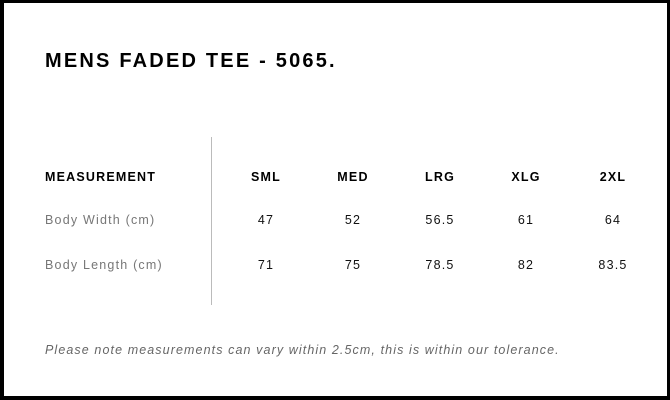 The width and height of the screenshot is (670, 400). Describe the element at coordinates (526, 177) in the screenshot. I see `size-header-xlg: XLG` at that location.